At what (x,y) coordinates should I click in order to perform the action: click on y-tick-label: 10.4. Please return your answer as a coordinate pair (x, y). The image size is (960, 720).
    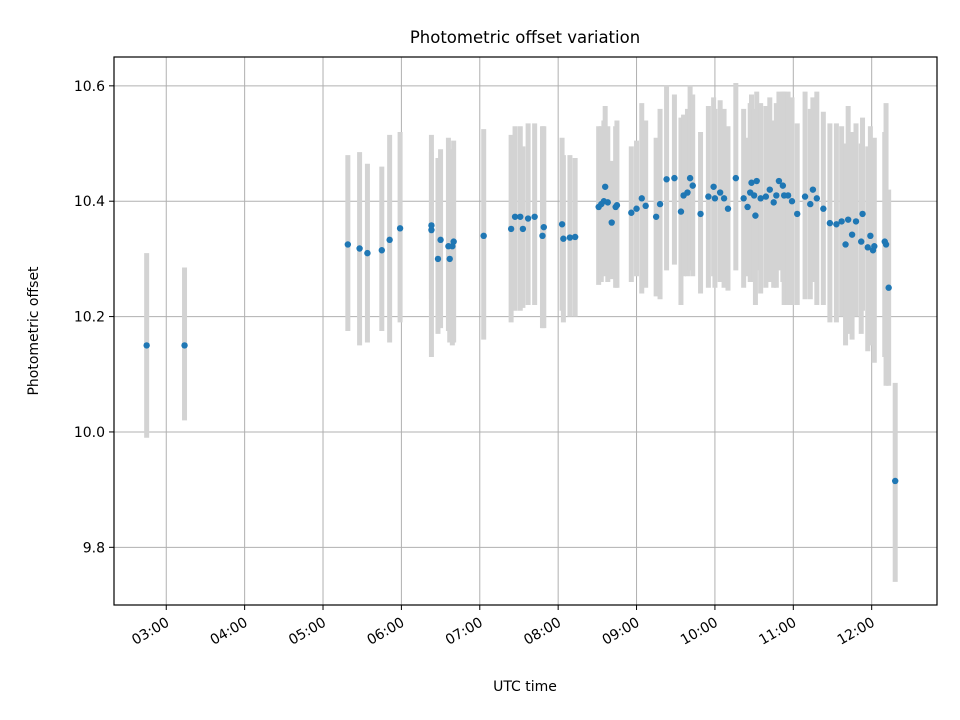
    Looking at the image, I should click on (89, 202).